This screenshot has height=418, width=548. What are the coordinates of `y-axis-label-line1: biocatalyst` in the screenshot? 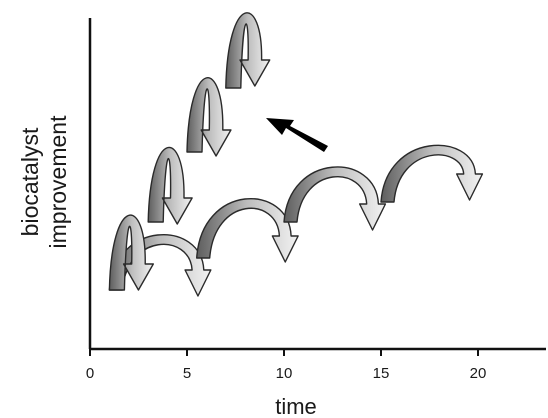 It's located at (30, 181).